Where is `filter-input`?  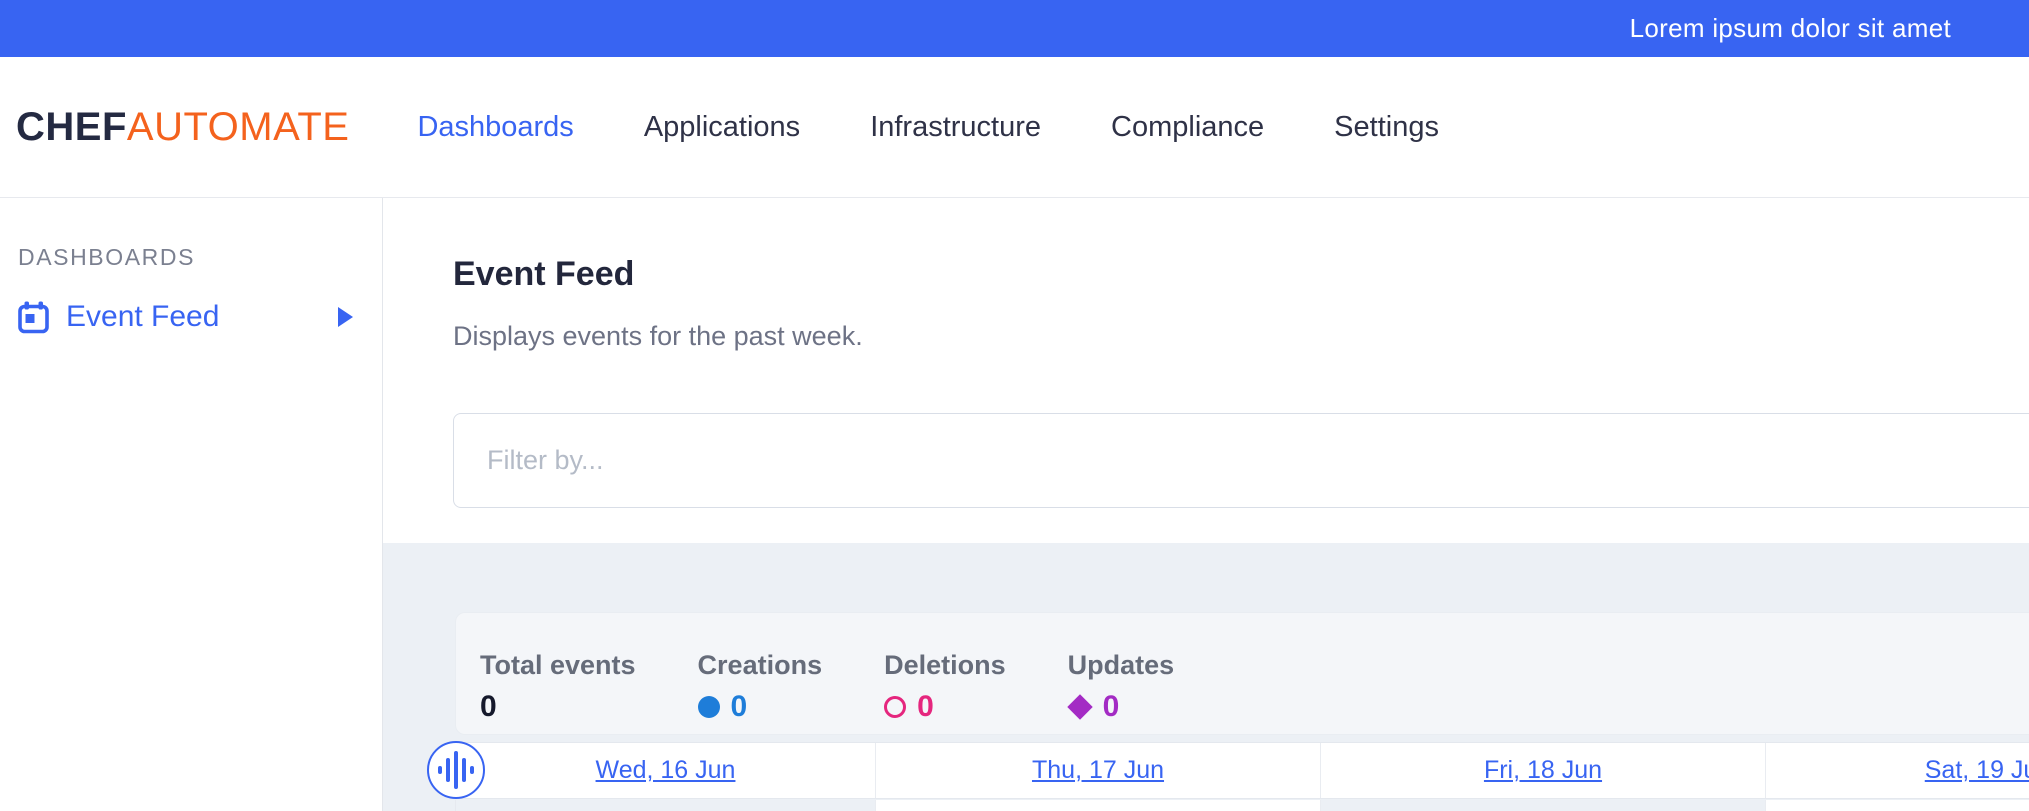 filter-input is located at coordinates (1241, 460).